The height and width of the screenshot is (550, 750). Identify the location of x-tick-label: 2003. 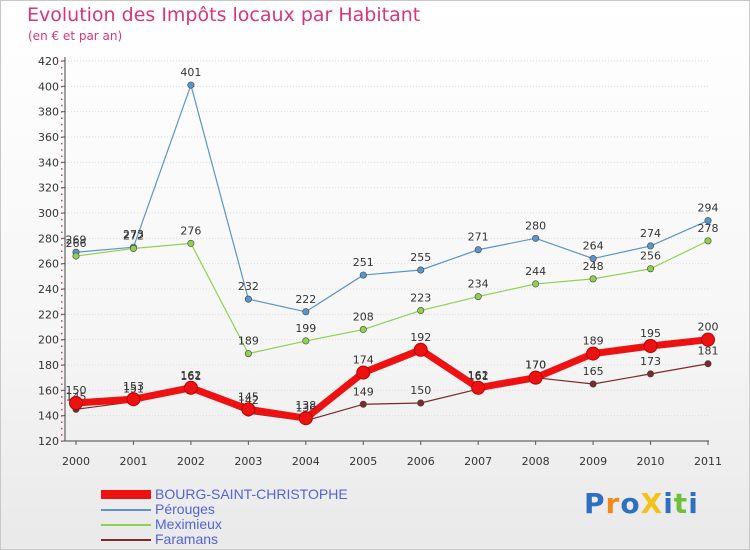
(248, 461).